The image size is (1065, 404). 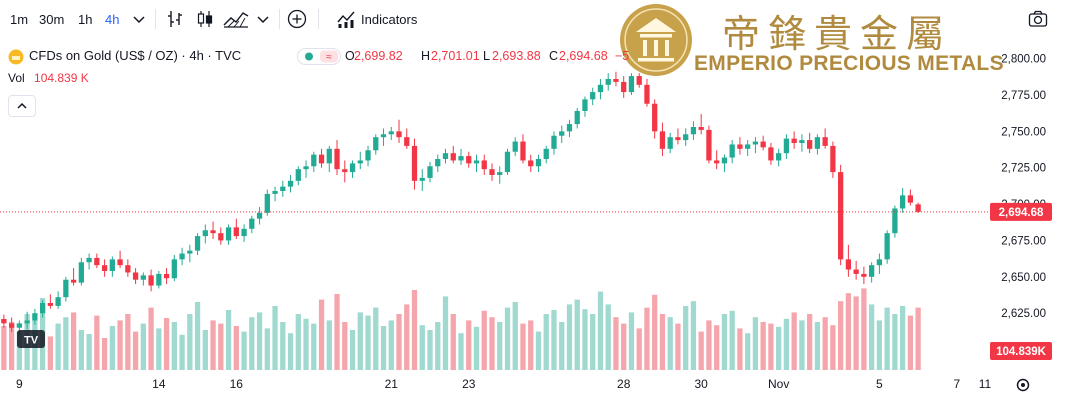 What do you see at coordinates (52, 19) in the screenshot?
I see `interval-30m-button: 30m` at bounding box center [52, 19].